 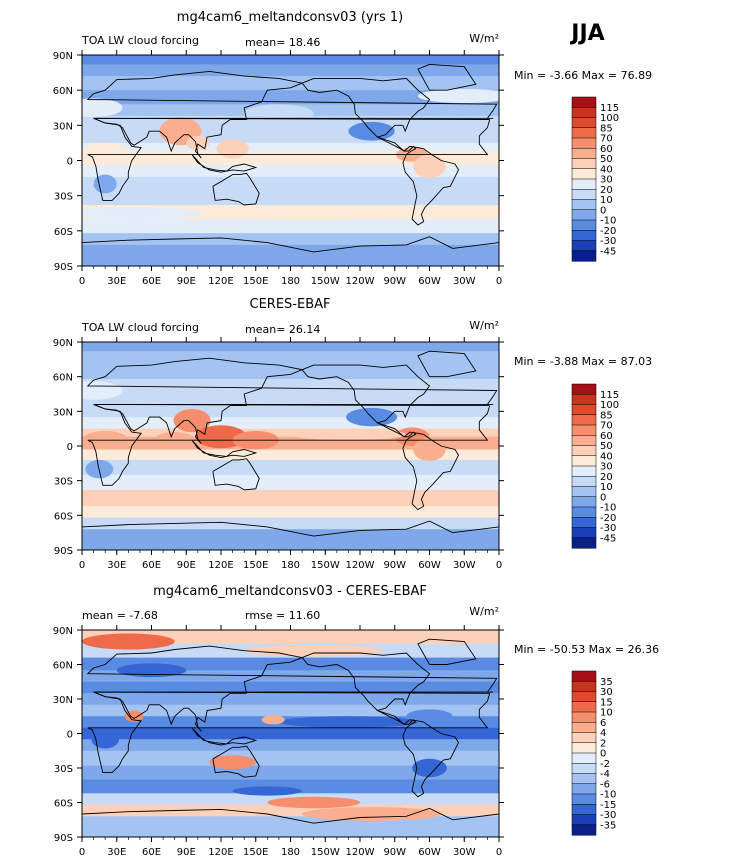 I want to click on colorbar-label: 30, so click(x=606, y=180).